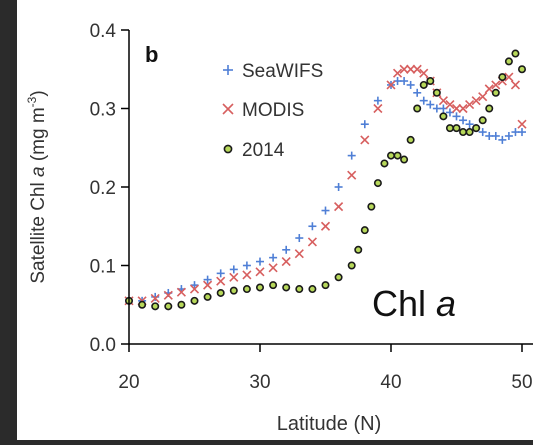  I want to click on legend-label-2014: 2014, so click(263, 150).